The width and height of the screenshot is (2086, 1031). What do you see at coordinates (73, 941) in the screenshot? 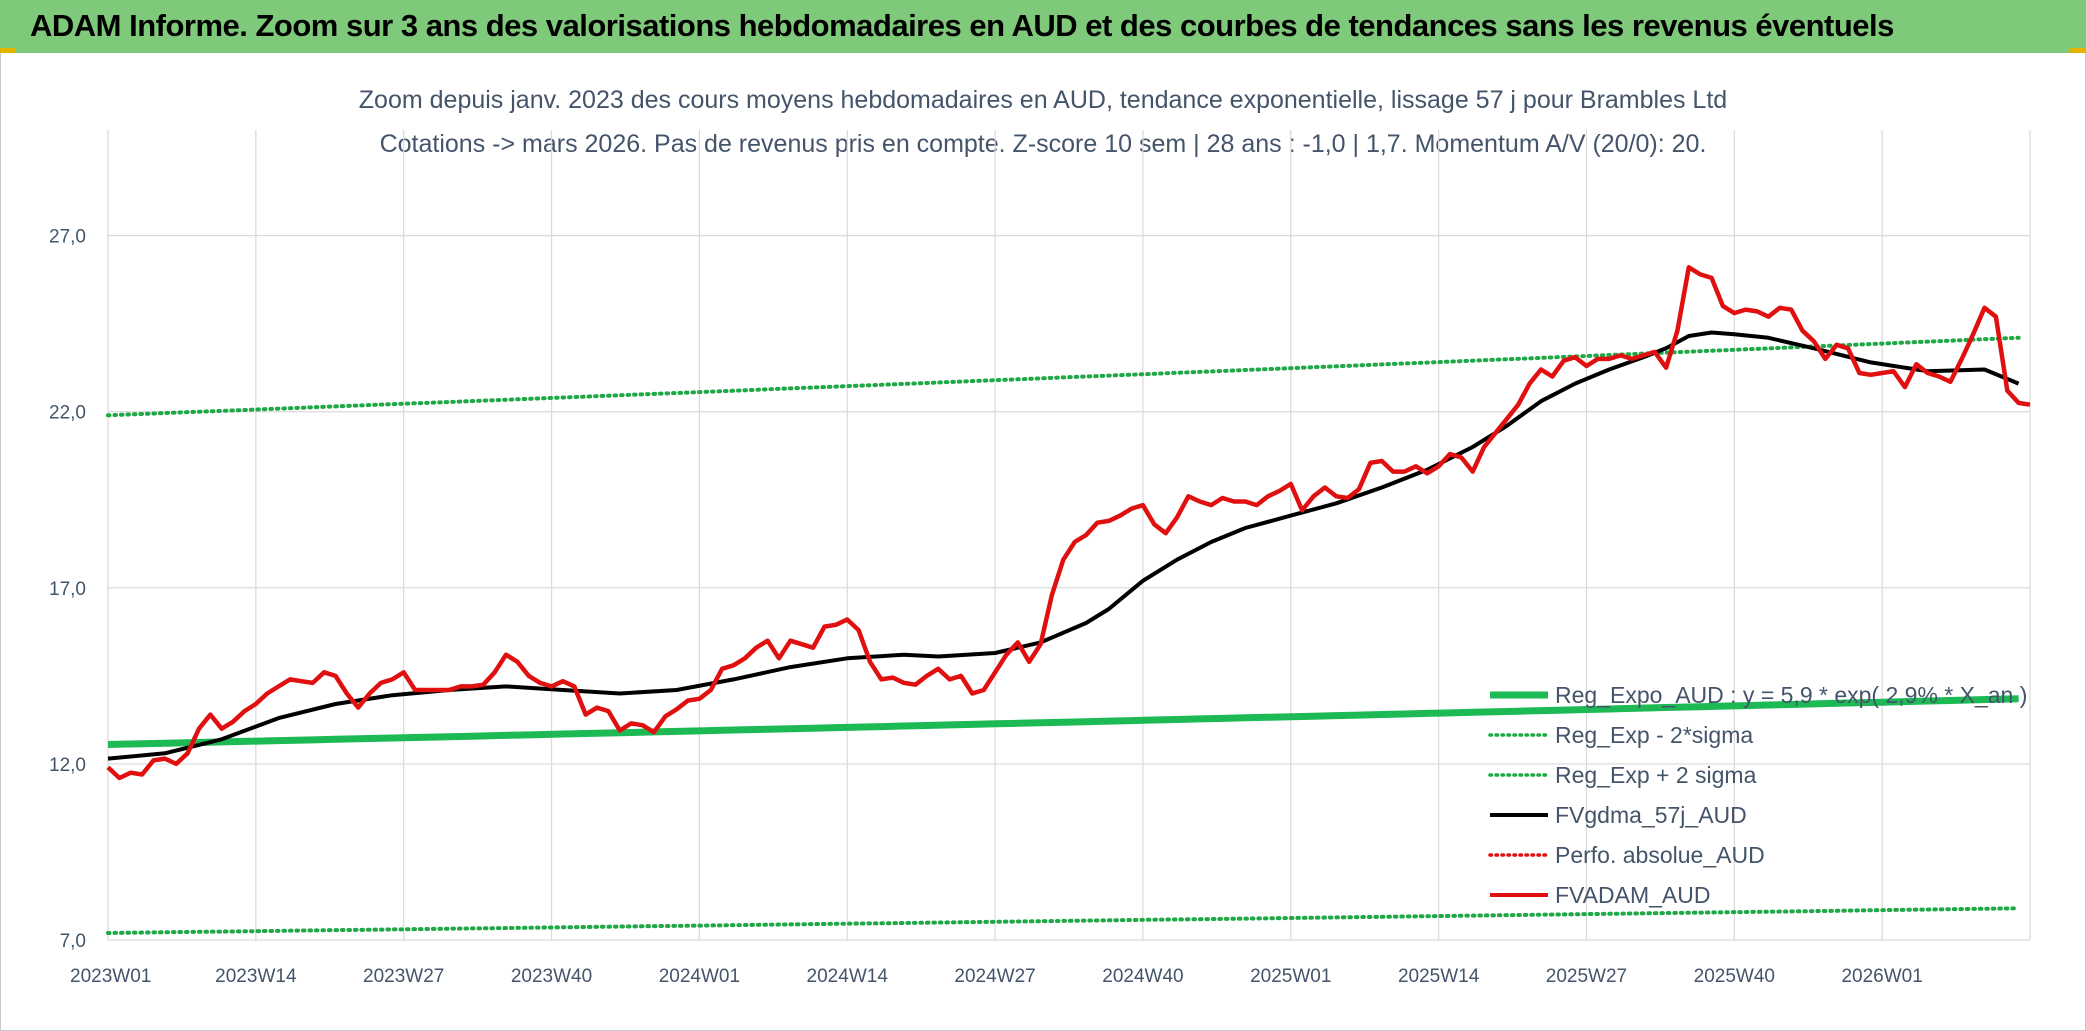
I see `y-tick-label: 7,0` at bounding box center [73, 941].